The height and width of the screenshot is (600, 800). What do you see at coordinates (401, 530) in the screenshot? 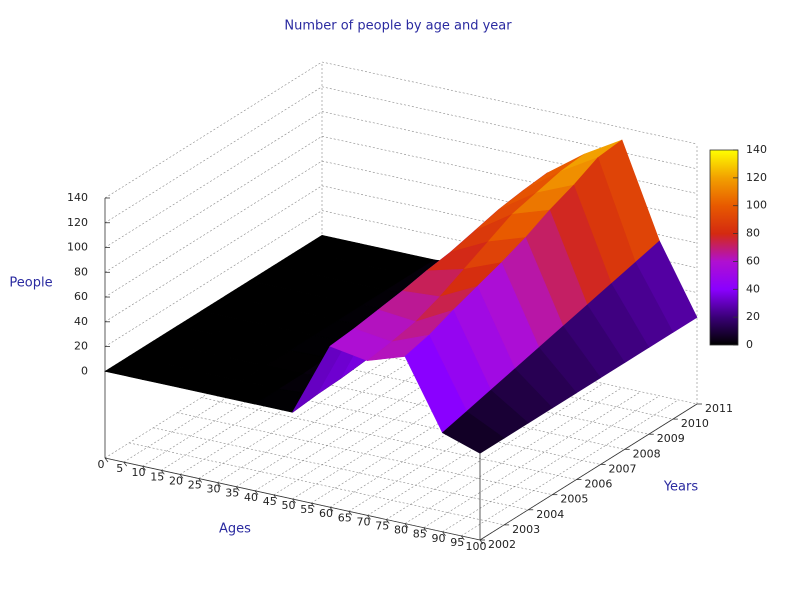
I see `x-tick-label: 80` at bounding box center [401, 530].